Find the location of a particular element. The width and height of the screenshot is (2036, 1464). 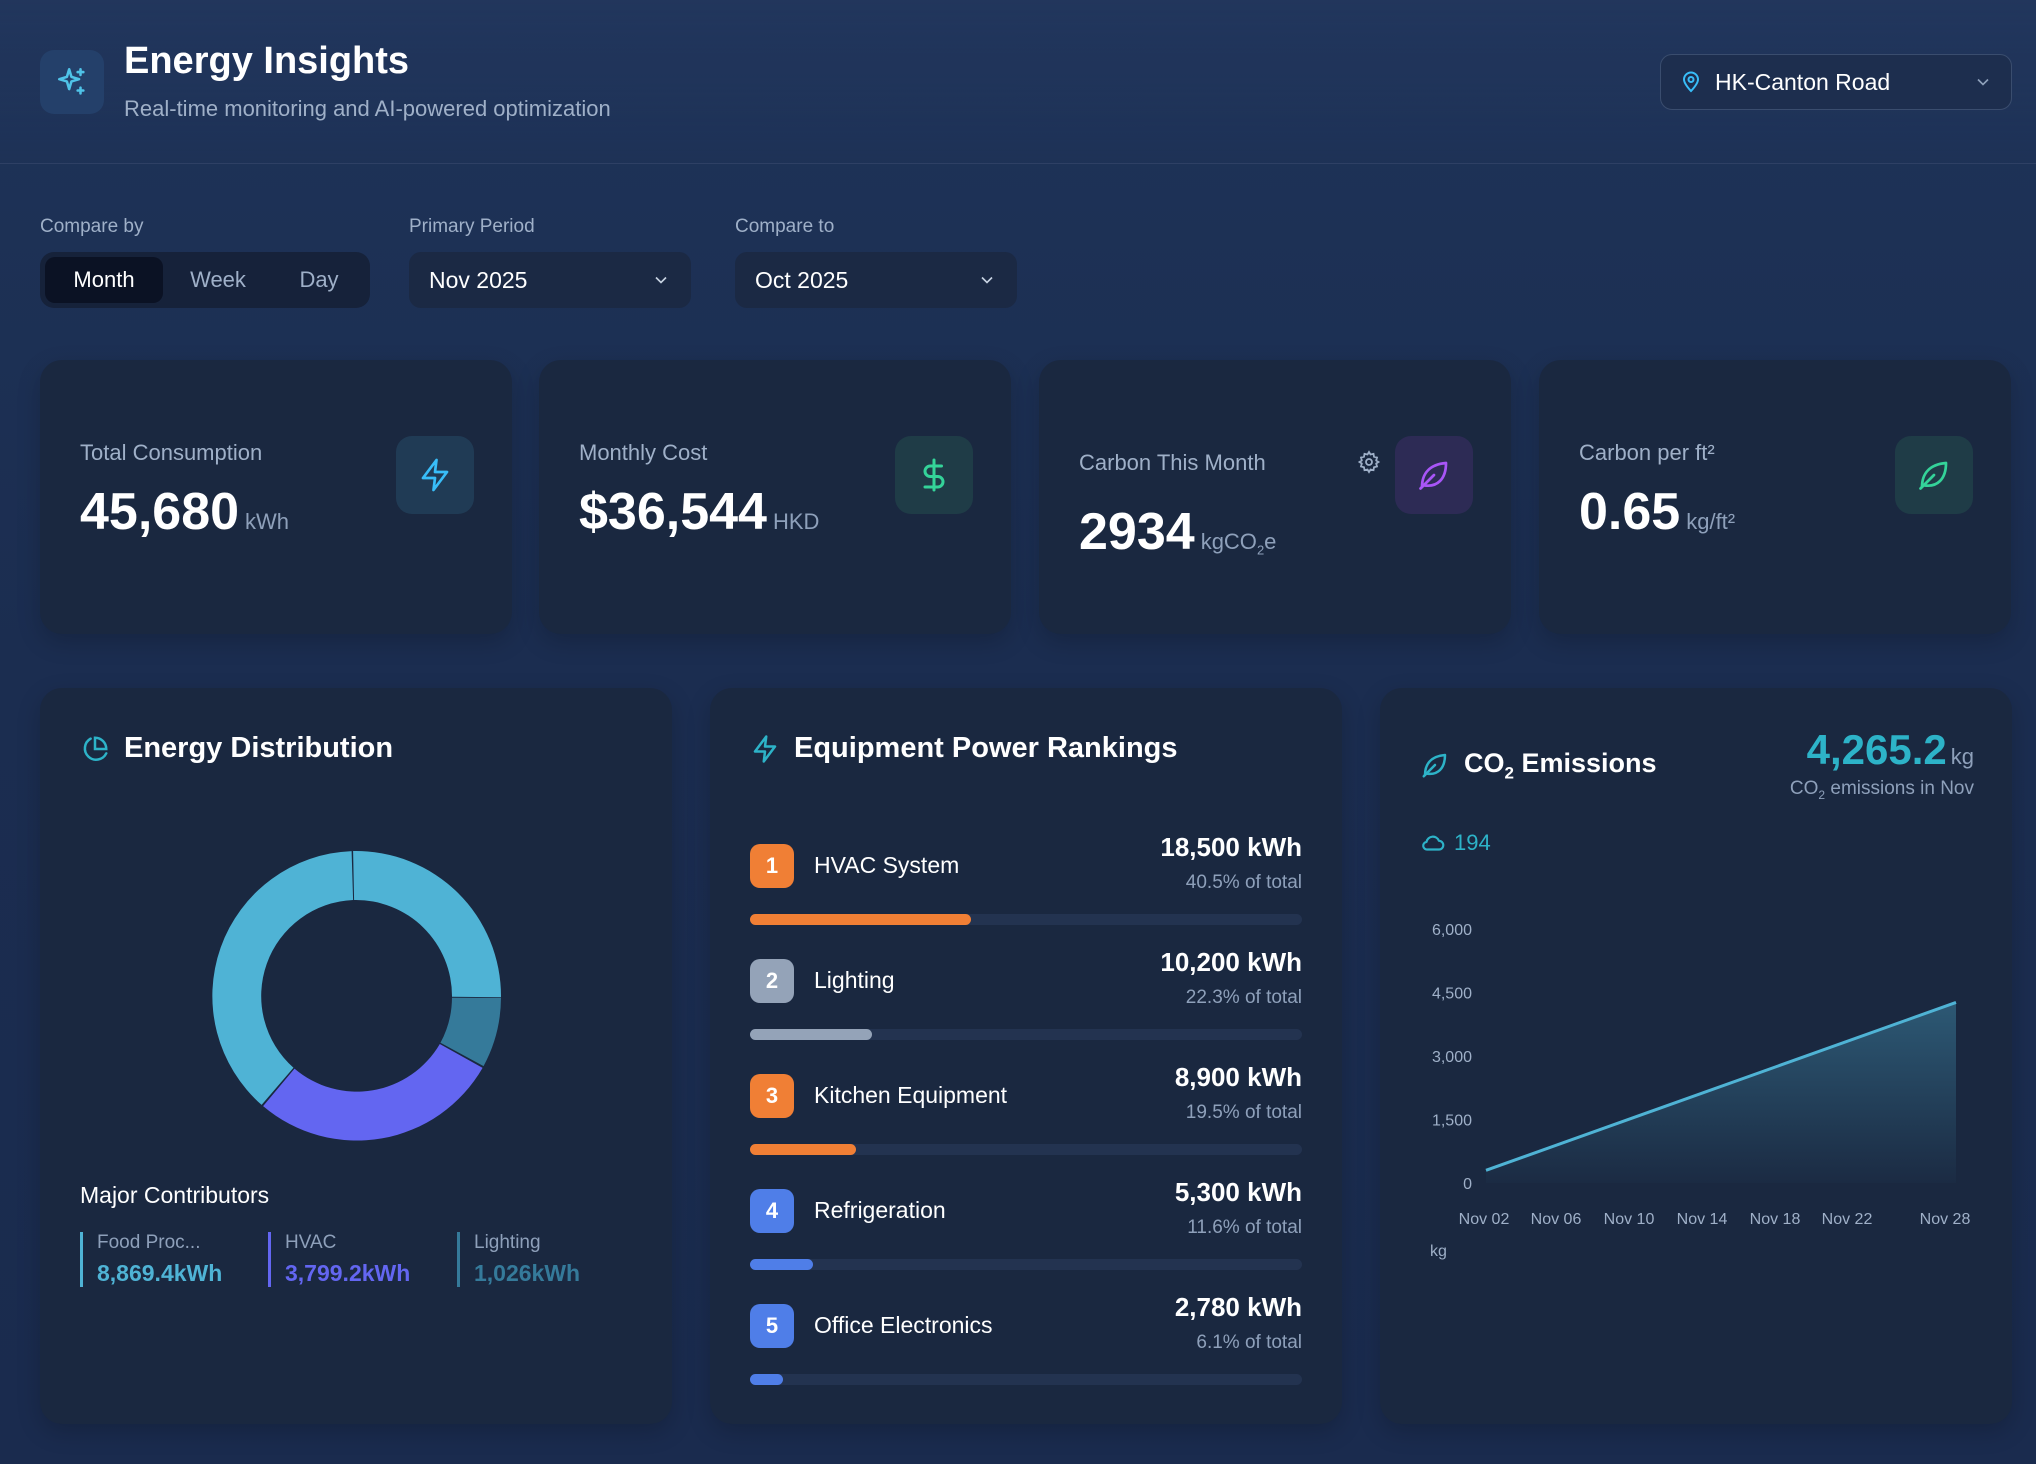

contributor-name: HVAC is located at coordinates (311, 1242).